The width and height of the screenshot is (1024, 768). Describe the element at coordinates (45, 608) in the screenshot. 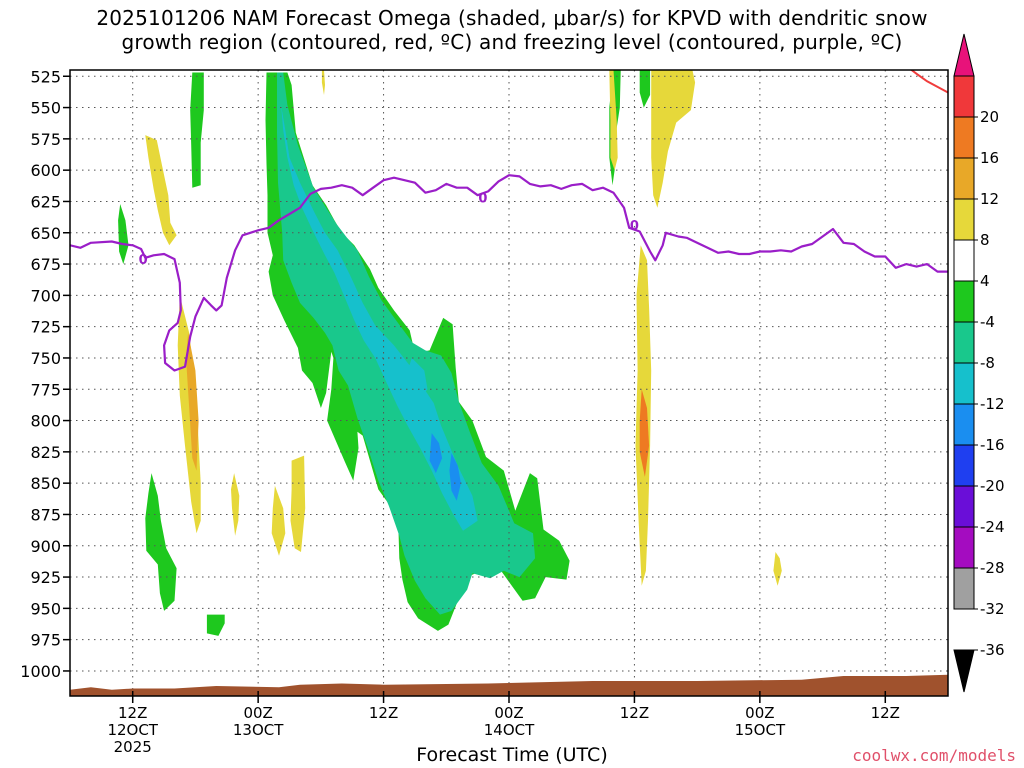

I see `y-tick-label: 950` at that location.